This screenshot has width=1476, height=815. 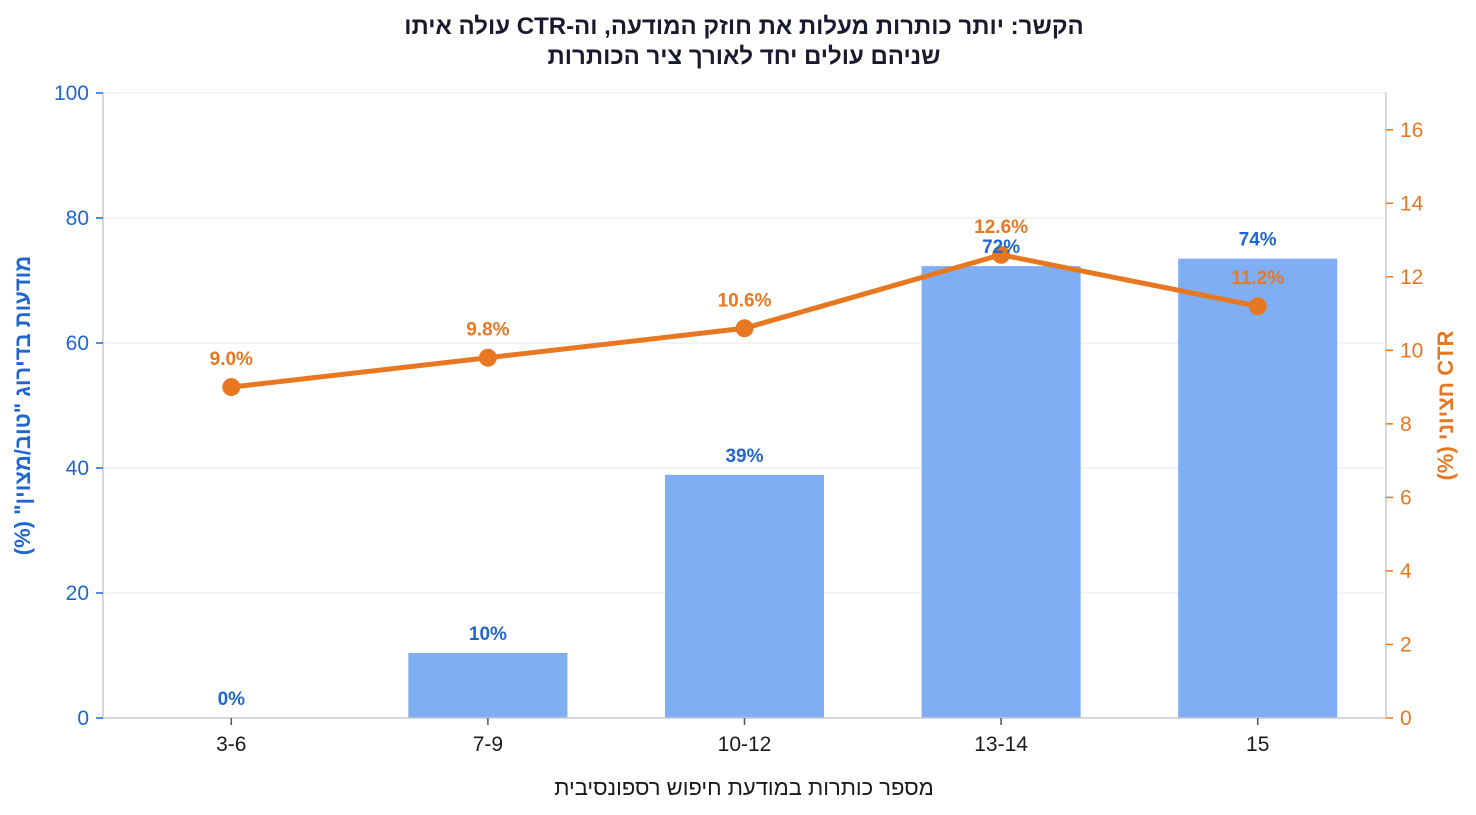 I want to click on y-left-tick-label: 80, so click(x=77, y=218).